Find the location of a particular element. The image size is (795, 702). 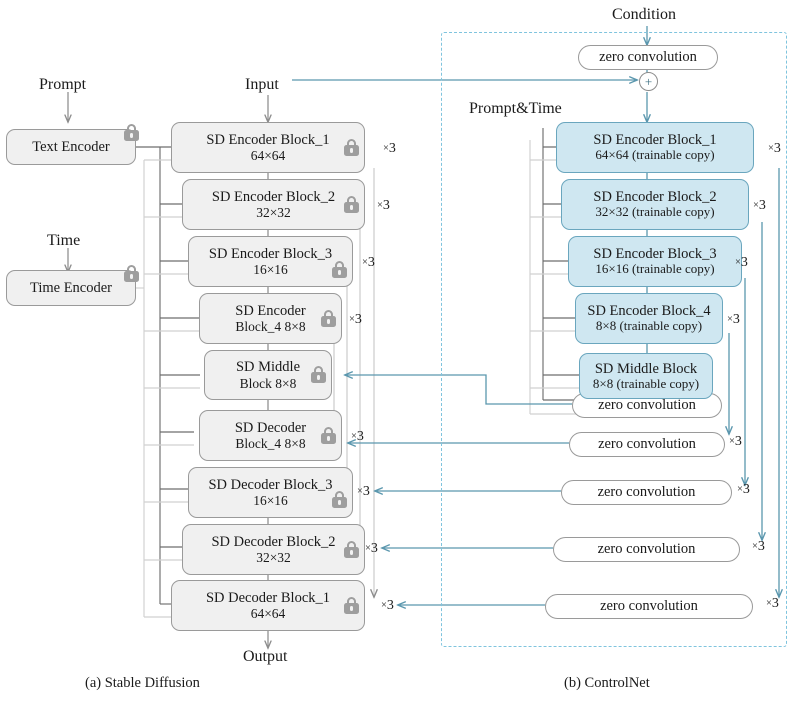

repeat-label-cn-encoder-4: ×3 is located at coordinates (733, 319).